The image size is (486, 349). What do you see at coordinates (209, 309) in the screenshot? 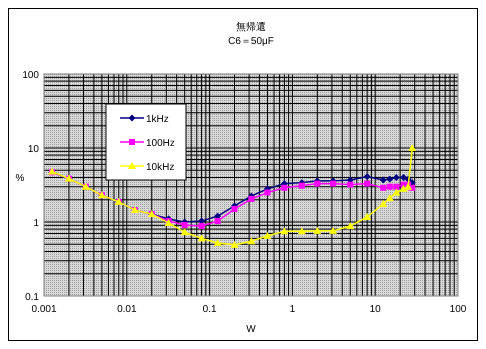
I see `x-tick-label: 0.1` at bounding box center [209, 309].